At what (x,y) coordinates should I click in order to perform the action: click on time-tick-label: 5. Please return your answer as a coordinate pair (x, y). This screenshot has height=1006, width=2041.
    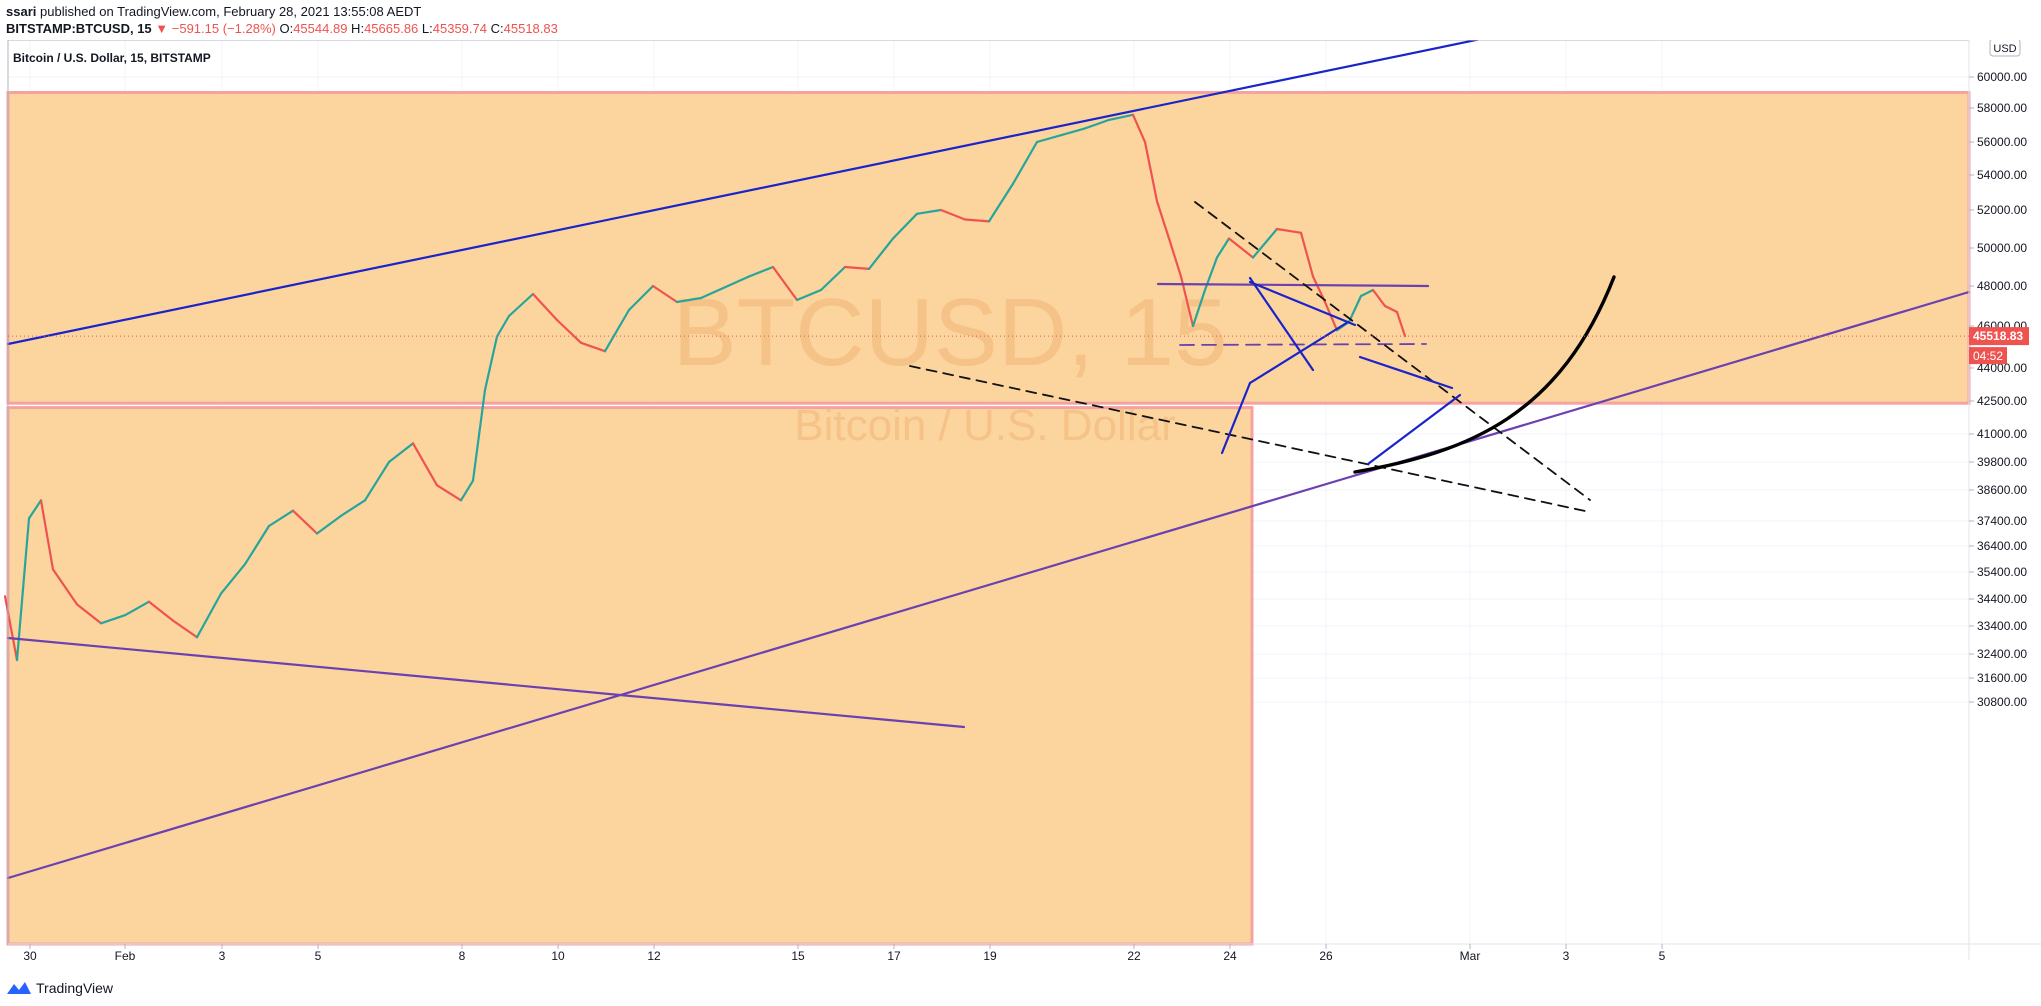
    Looking at the image, I should click on (1662, 956).